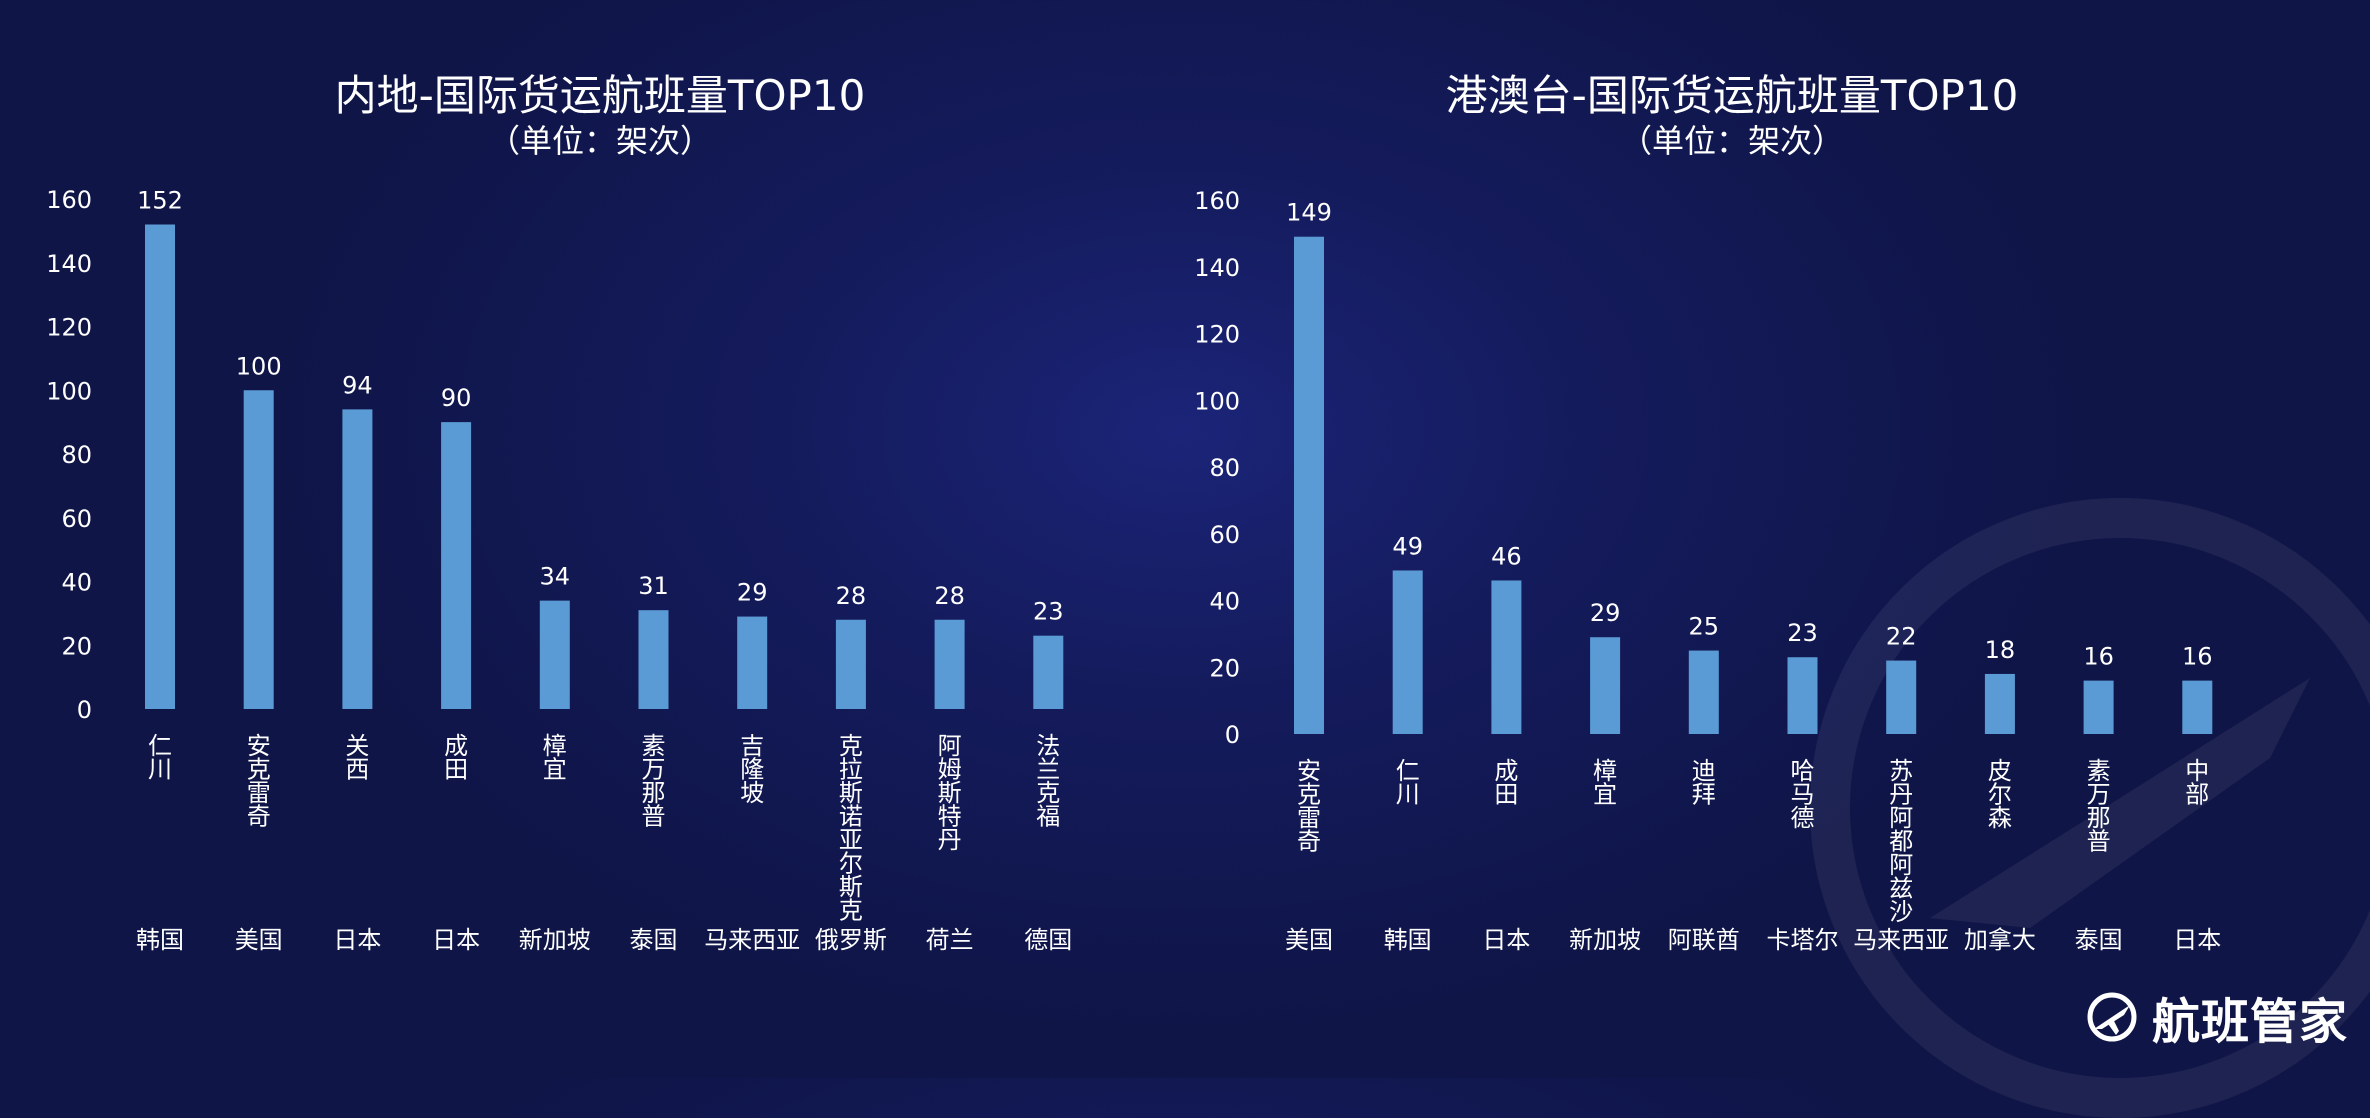 The height and width of the screenshot is (1118, 2370). Describe the element at coordinates (1224, 535) in the screenshot. I see `chart-2-ytick: 60` at that location.